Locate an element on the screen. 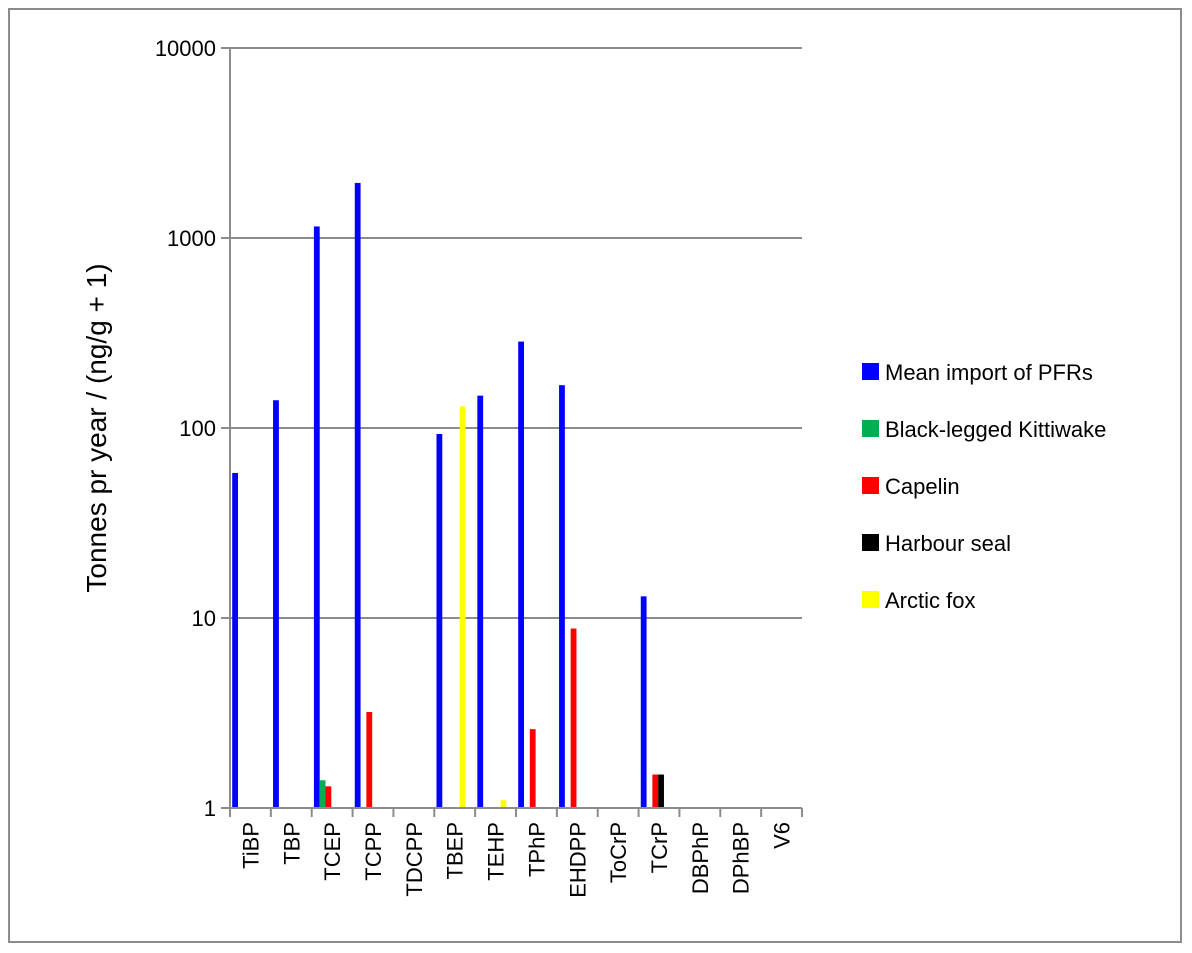 Image resolution: width=1192 pixels, height=953 pixels. y-axis-label: Tonnes pr year / (ng/g + 1) is located at coordinates (96, 427).